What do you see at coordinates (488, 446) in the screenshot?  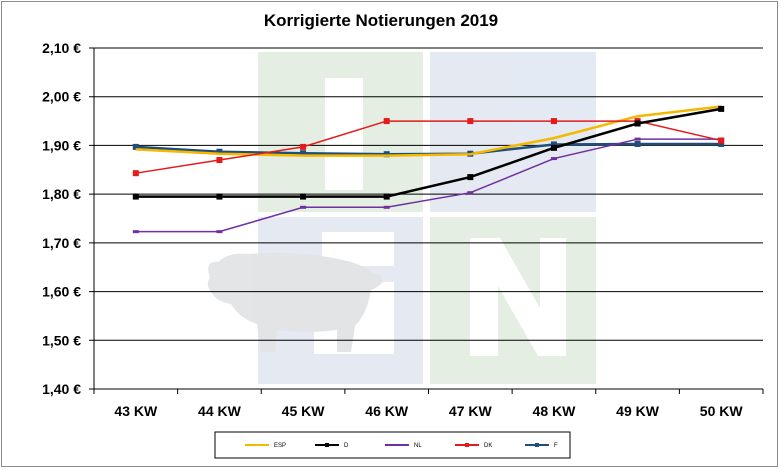 I see `legend-label: DK` at bounding box center [488, 446].